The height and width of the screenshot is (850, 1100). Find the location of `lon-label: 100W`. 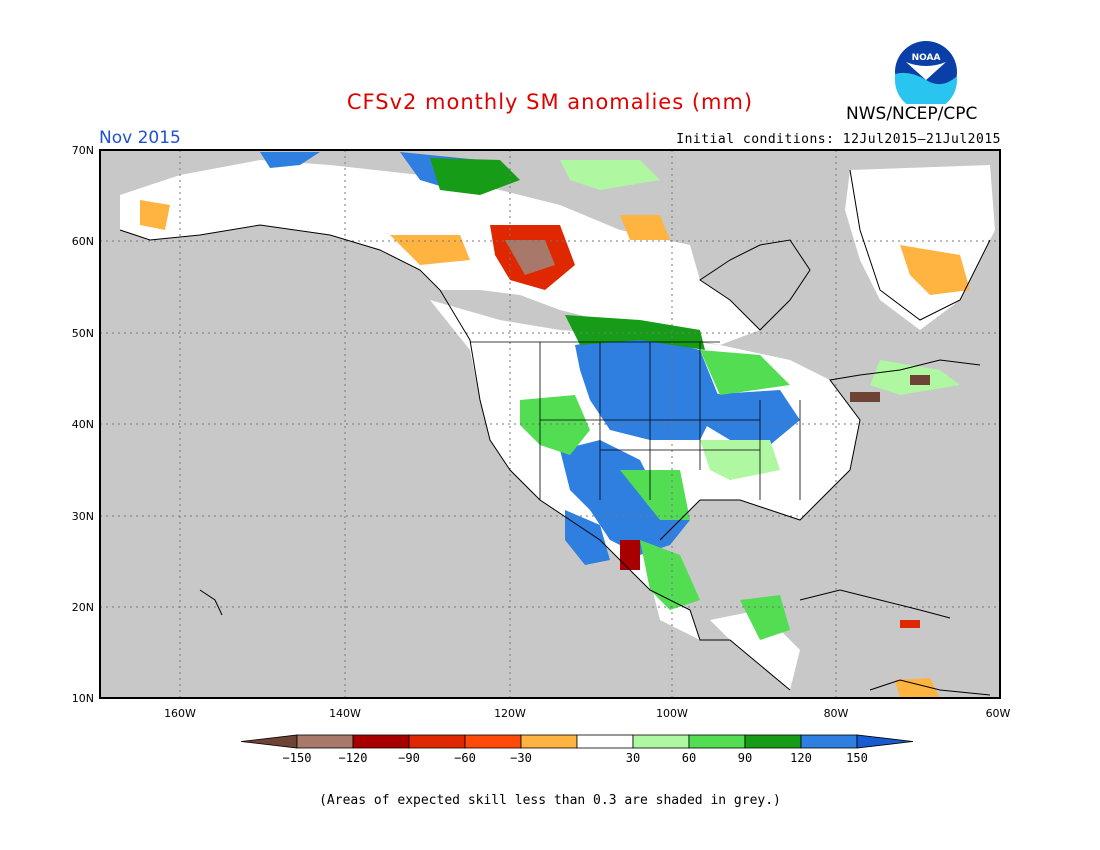

lon-label: 100W is located at coordinates (672, 713).